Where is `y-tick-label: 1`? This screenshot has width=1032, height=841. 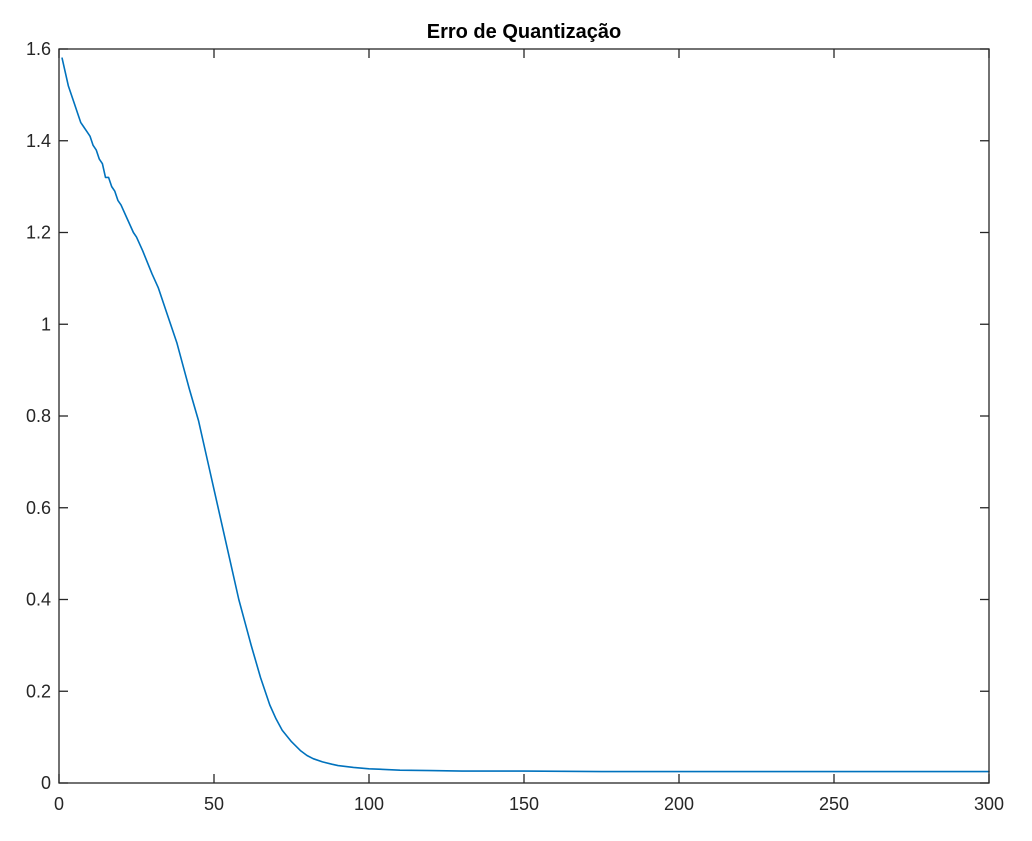
y-tick-label: 1 is located at coordinates (46, 324).